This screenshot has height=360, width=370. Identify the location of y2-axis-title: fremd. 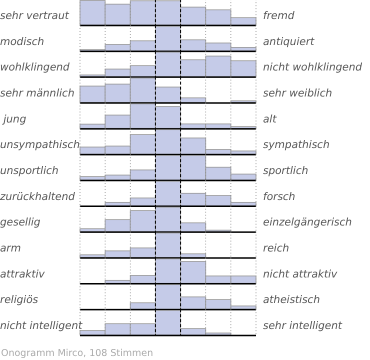
(279, 16).